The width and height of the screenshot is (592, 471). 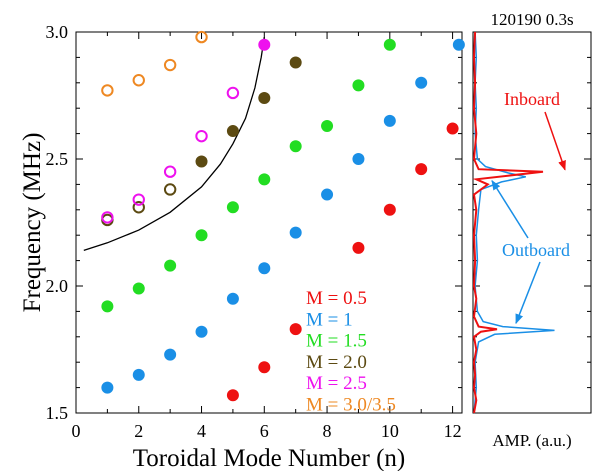 I want to click on x-tick-label: 8, so click(x=327, y=431).